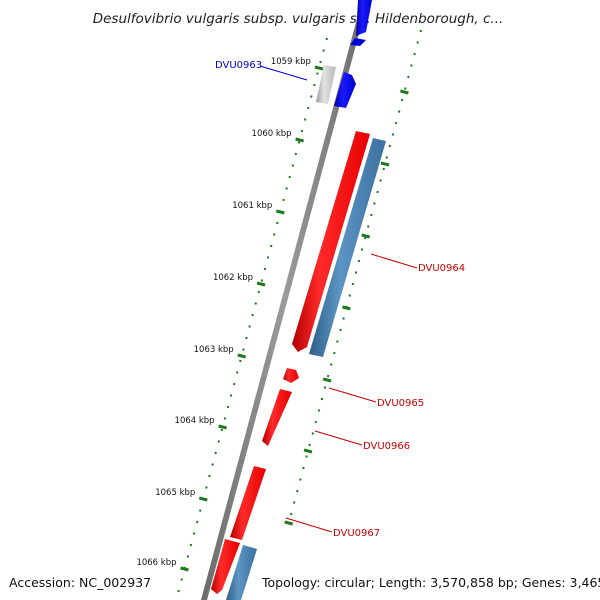 The width and height of the screenshot is (600, 600). Describe the element at coordinates (356, 533) in the screenshot. I see `gene-label-dvu0967: DVU0967` at that location.